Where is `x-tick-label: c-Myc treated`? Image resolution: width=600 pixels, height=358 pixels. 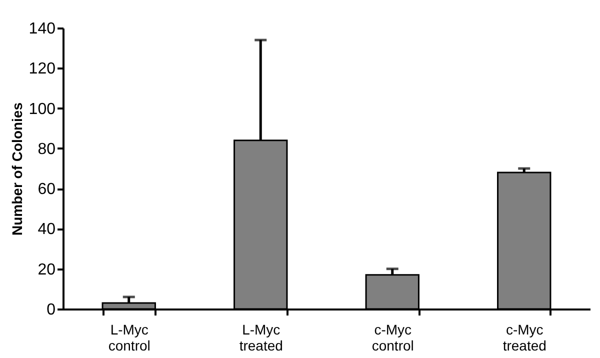 x-tick-label: c-Myc treated is located at coordinates (524, 338).